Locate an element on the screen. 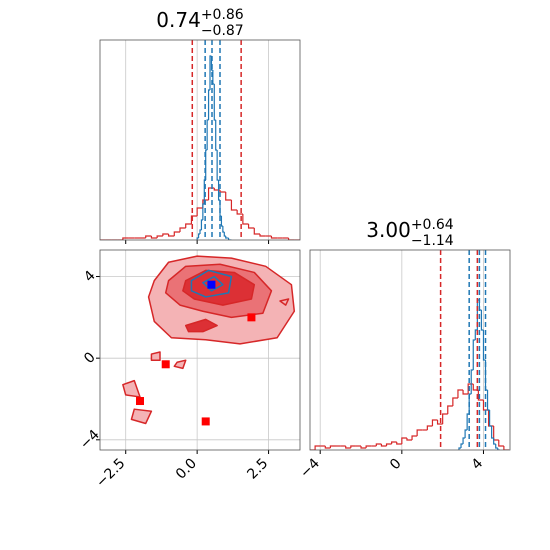 This screenshot has width=550, height=550. y-tick-label: 4 is located at coordinates (90, 277).